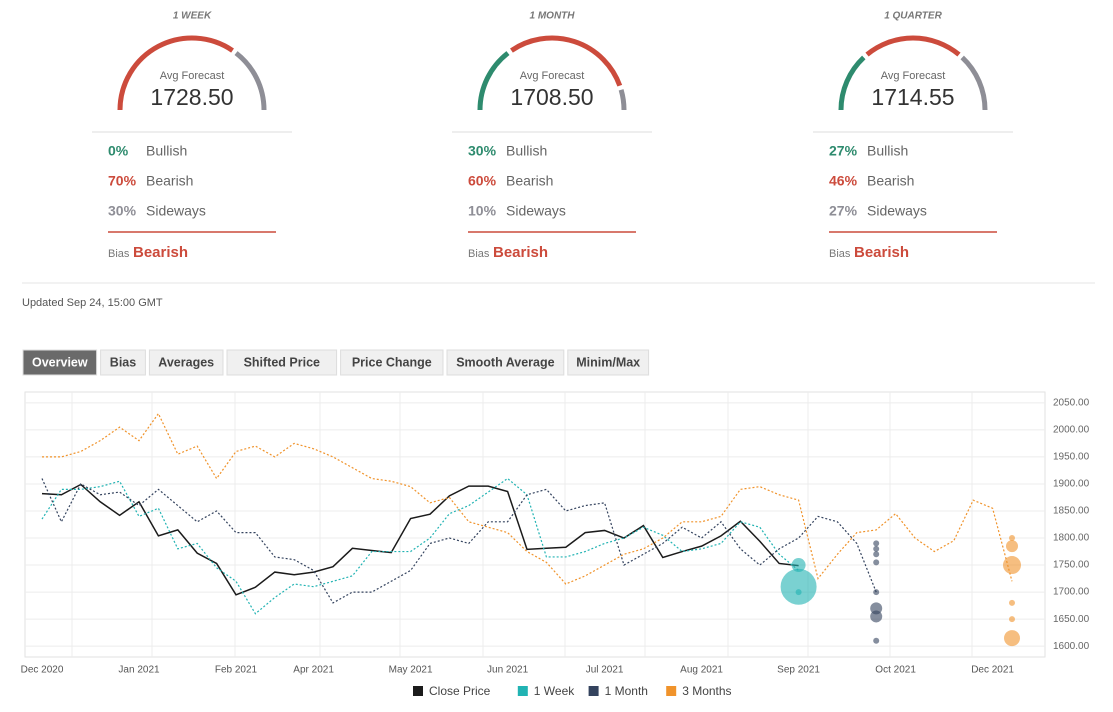 The width and height of the screenshot is (1113, 712). I want to click on avg-value: 1708.50, so click(551, 97).